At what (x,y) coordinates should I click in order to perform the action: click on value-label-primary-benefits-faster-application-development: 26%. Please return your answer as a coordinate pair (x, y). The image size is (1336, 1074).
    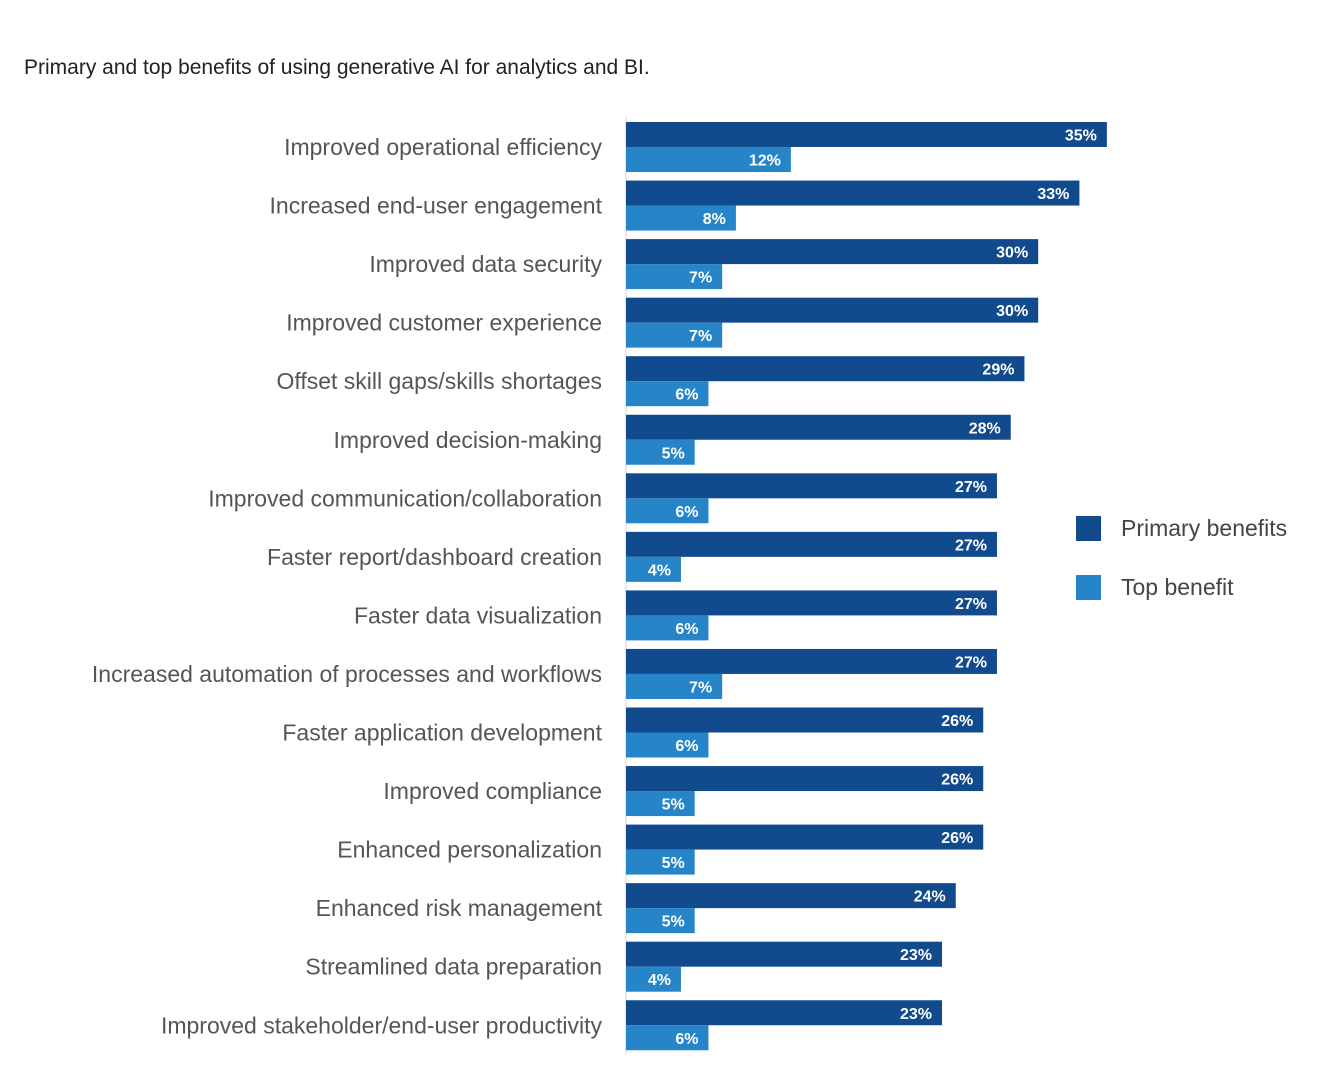
    Looking at the image, I should click on (957, 721).